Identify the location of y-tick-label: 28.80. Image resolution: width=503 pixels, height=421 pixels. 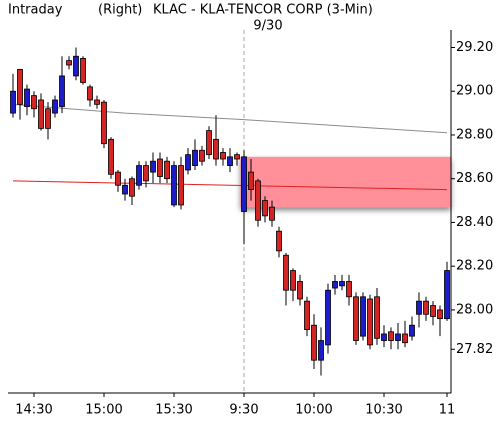
(474, 134).